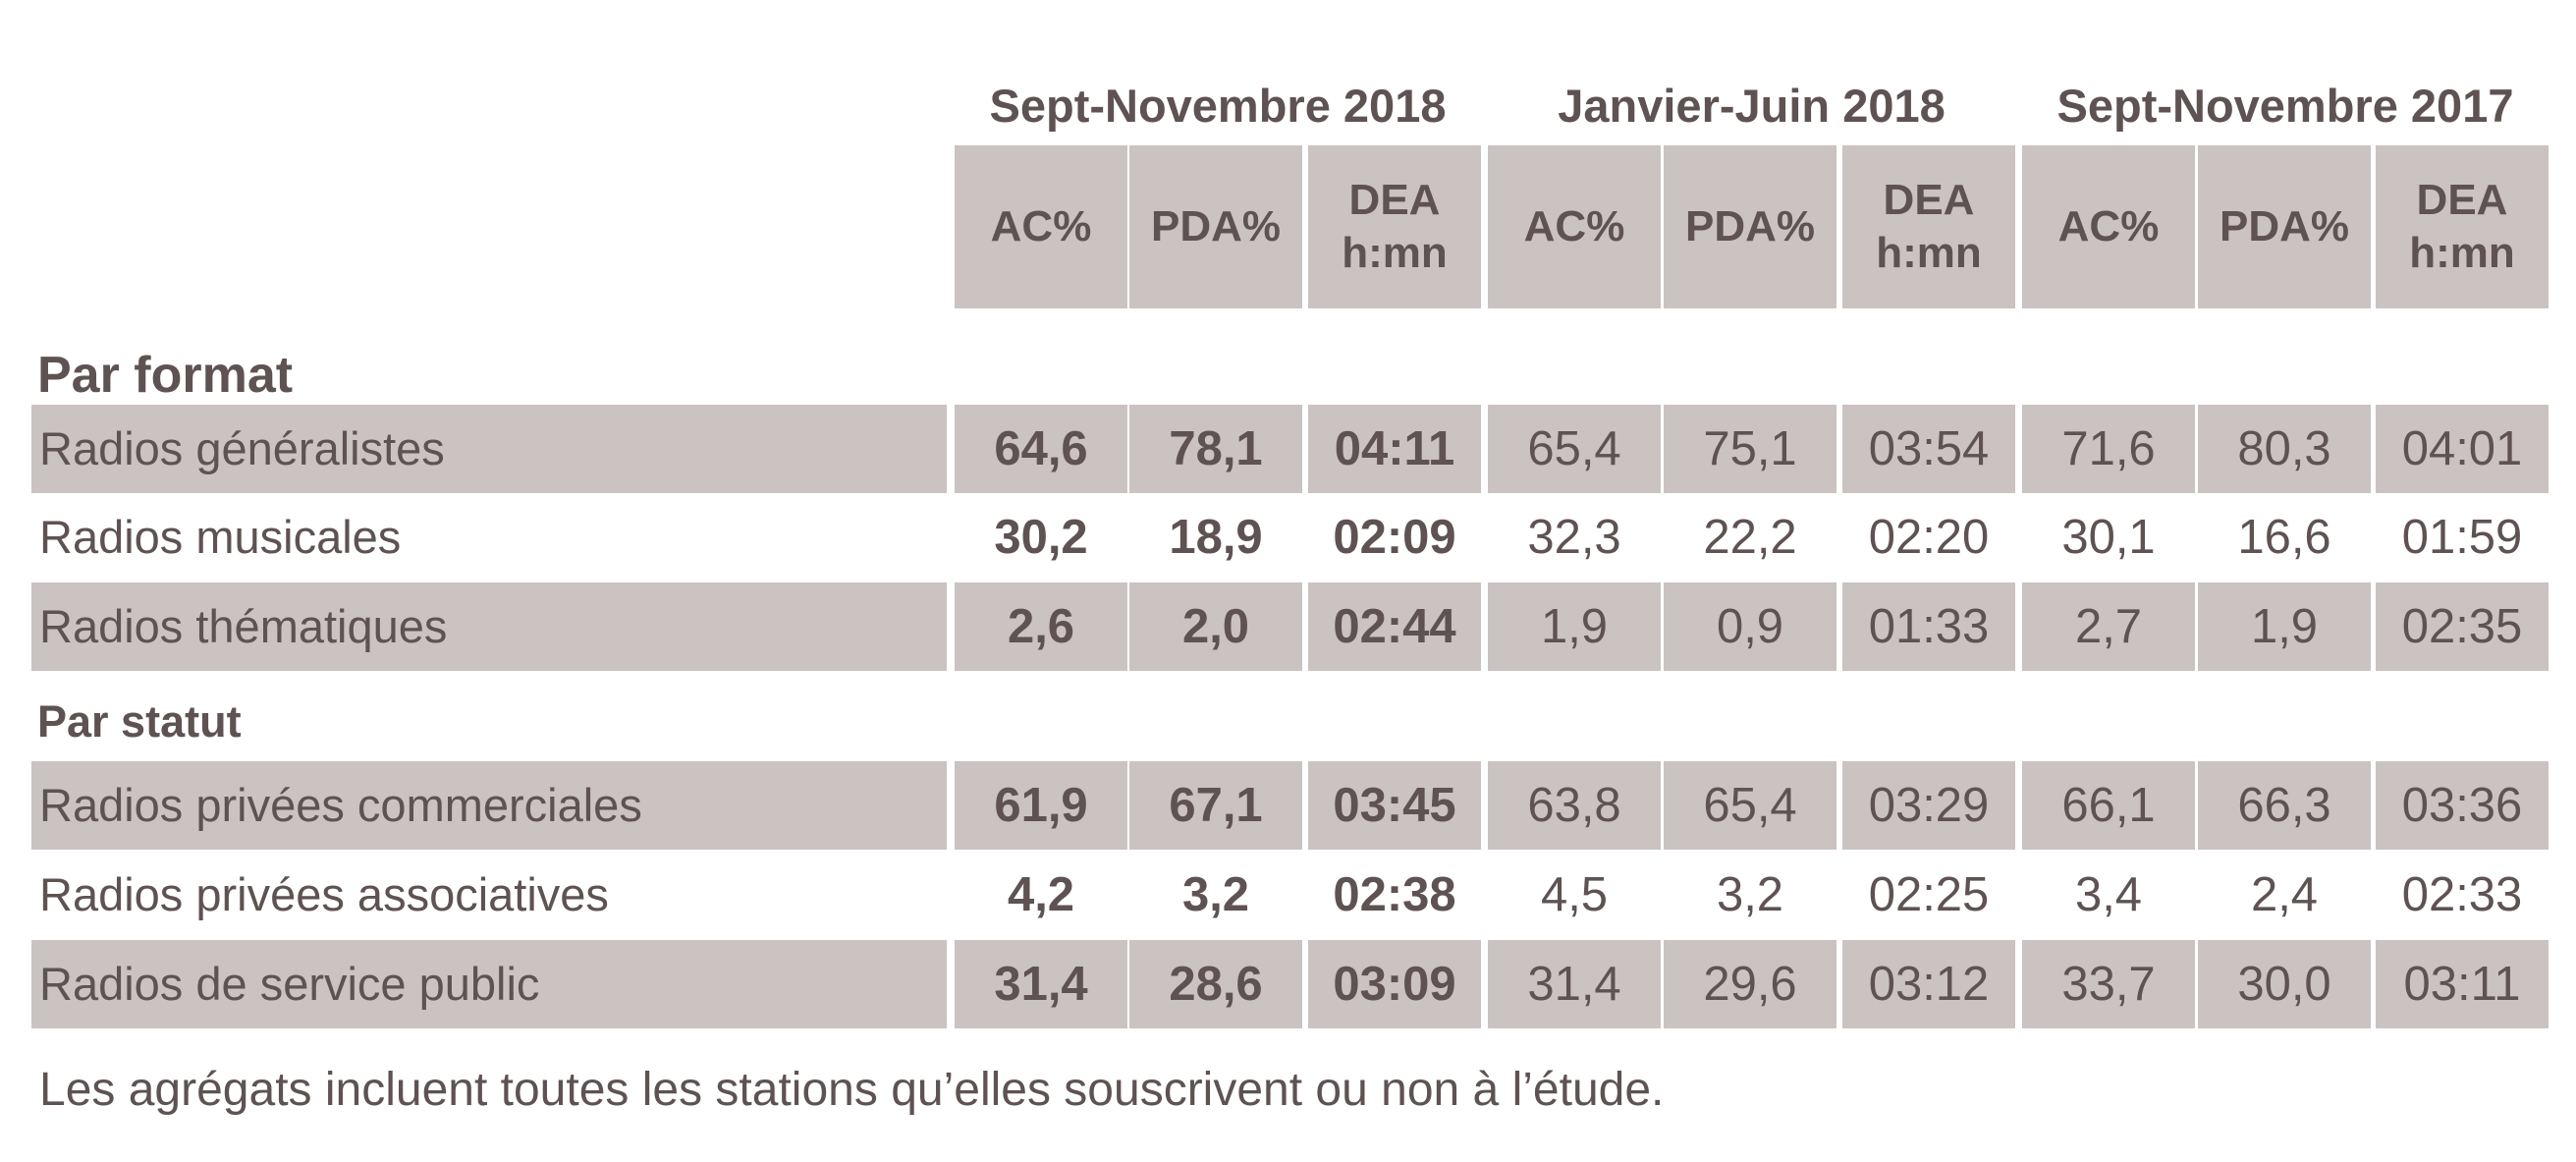 Image resolution: width=2576 pixels, height=1162 pixels. I want to click on table-cell: 01:59, so click(2462, 537).